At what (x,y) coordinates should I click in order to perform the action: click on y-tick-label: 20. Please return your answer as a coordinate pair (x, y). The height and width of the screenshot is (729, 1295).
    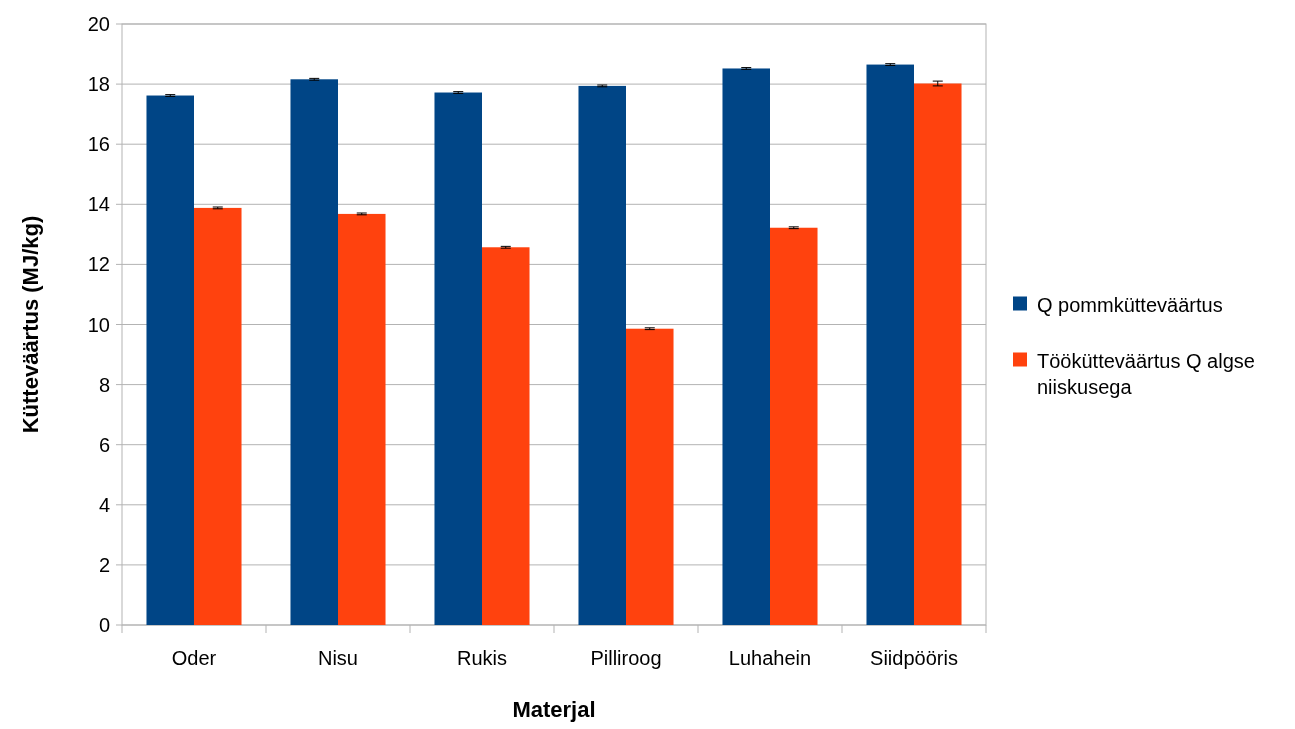
    Looking at the image, I should click on (98, 24).